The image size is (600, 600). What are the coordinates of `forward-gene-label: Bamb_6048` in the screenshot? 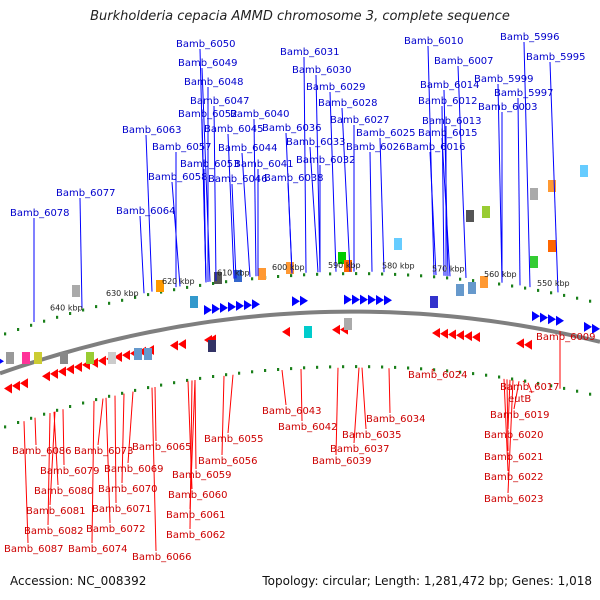 It's located at (214, 82).